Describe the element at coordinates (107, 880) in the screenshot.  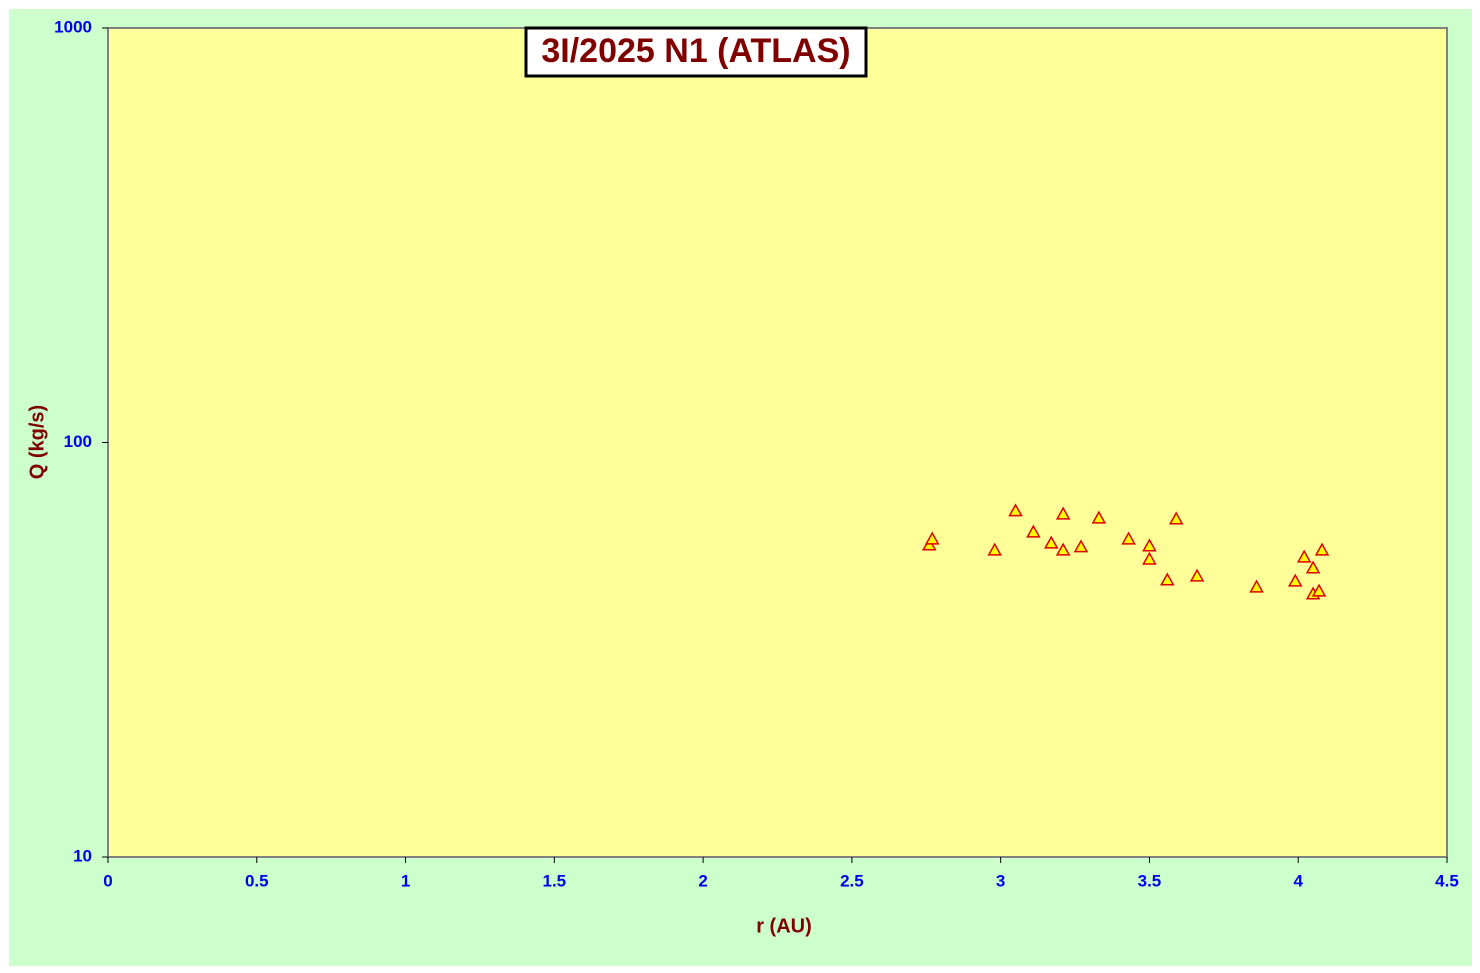
I see `x-tick-label: 0` at that location.